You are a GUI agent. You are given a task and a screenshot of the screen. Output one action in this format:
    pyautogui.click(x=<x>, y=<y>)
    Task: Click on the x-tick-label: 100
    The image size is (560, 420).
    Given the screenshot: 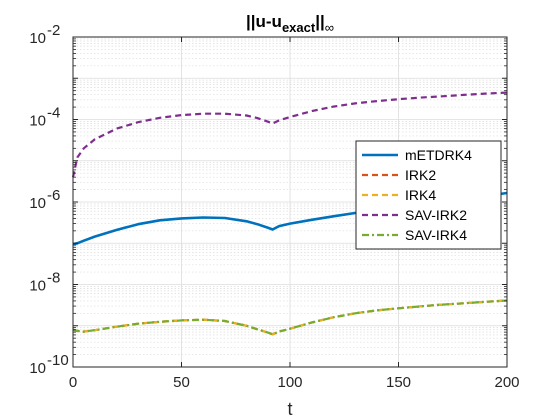 What is the action you would take?
    pyautogui.click(x=289, y=382)
    